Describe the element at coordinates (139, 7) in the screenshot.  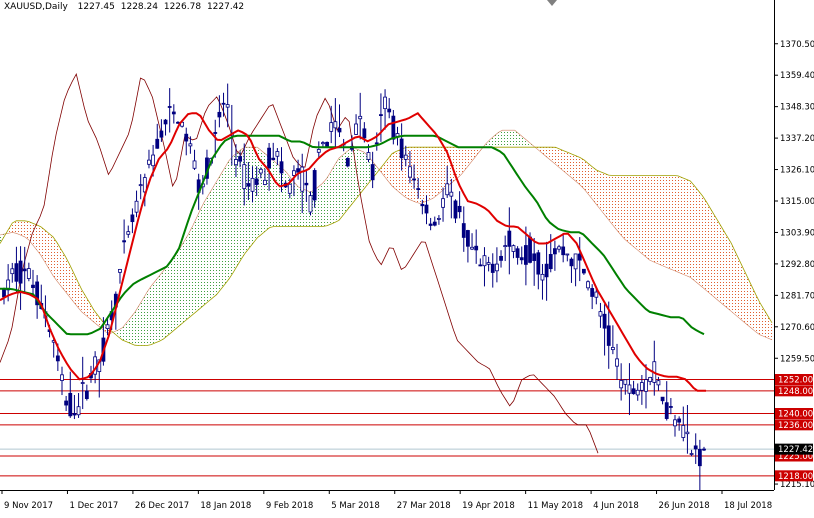
I see `high-value: 1228.24` at that location.